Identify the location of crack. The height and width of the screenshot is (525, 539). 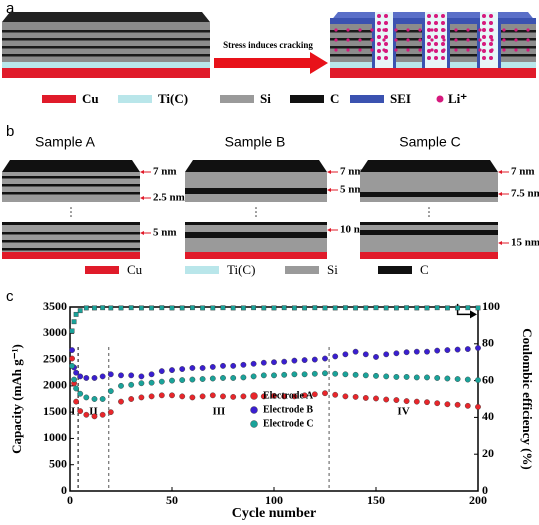
(436, 40).